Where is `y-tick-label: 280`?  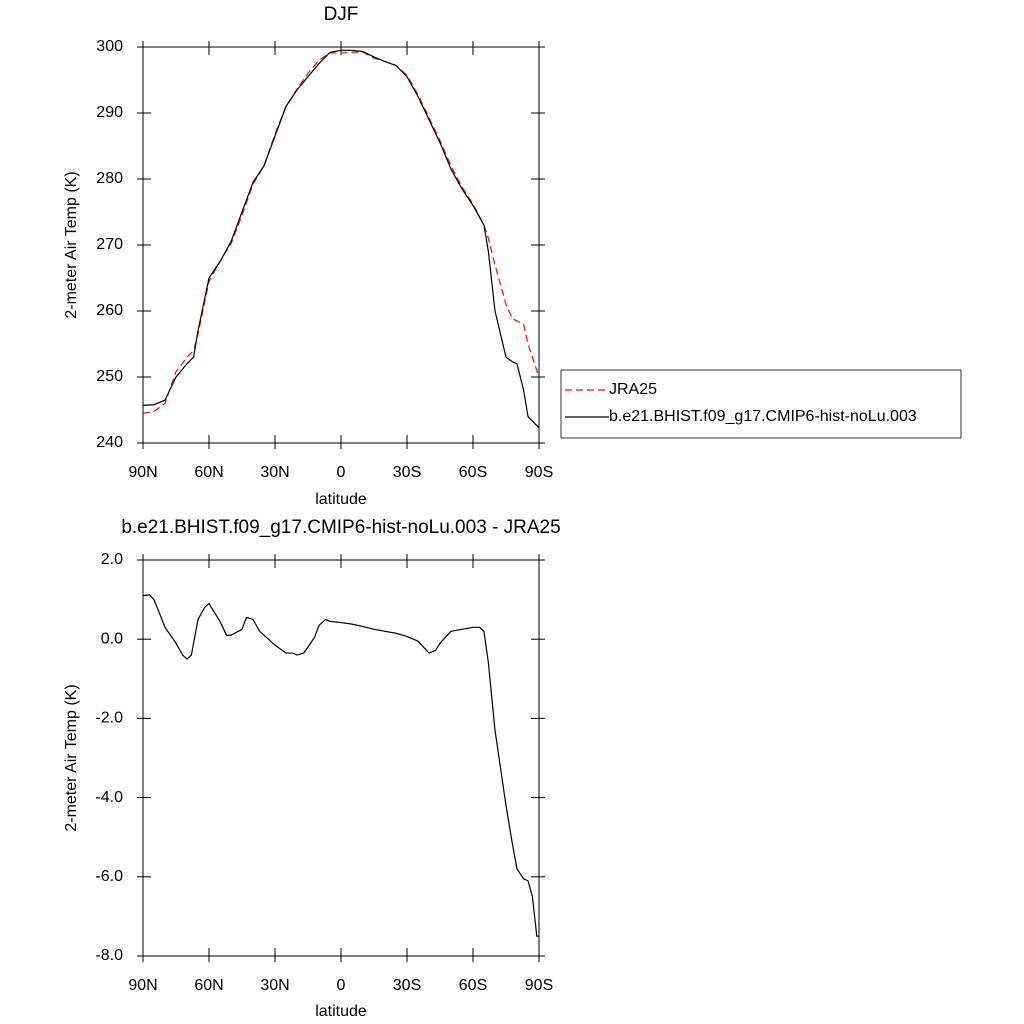
y-tick-label: 280 is located at coordinates (109, 178).